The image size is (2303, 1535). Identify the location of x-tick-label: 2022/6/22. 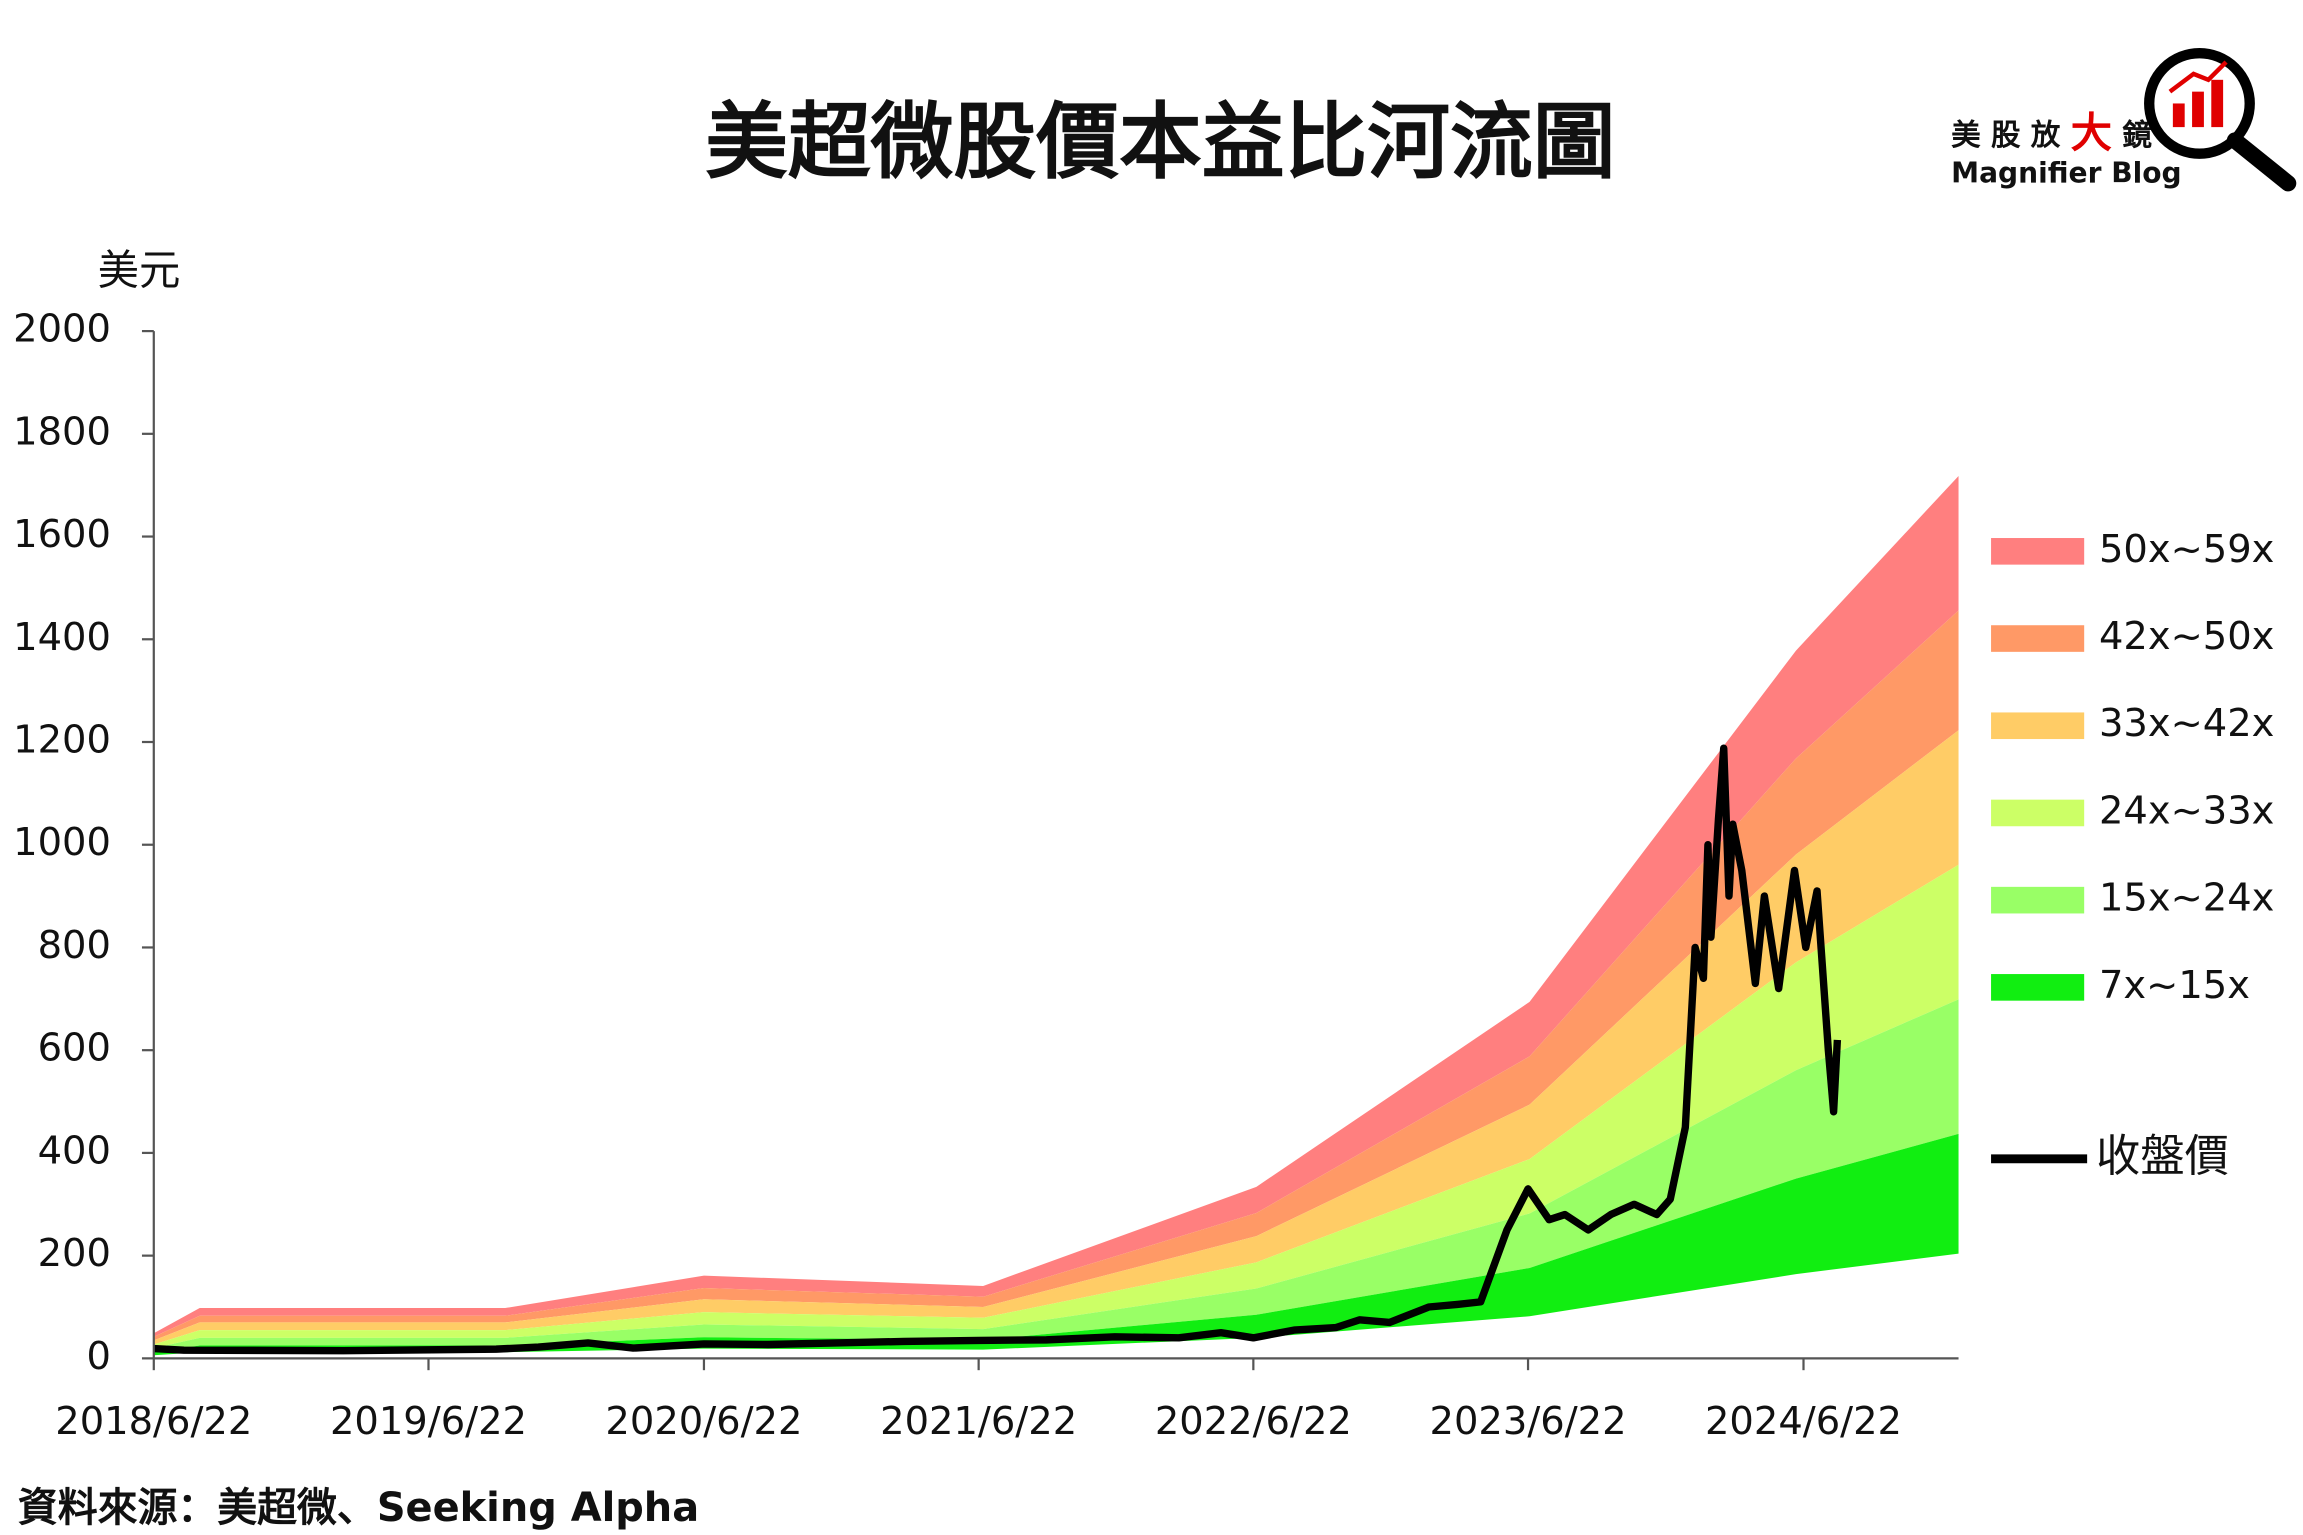
(1253, 1421).